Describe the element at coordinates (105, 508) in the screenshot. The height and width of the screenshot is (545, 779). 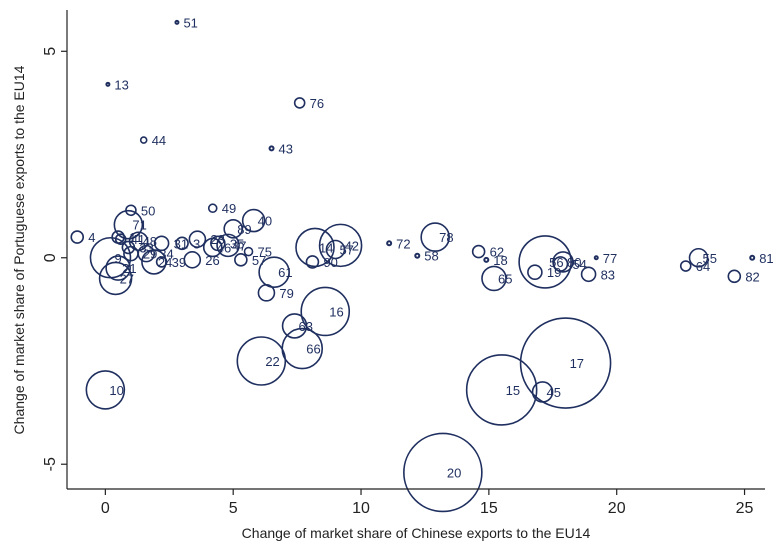
I see `x-tick-label: 0` at that location.